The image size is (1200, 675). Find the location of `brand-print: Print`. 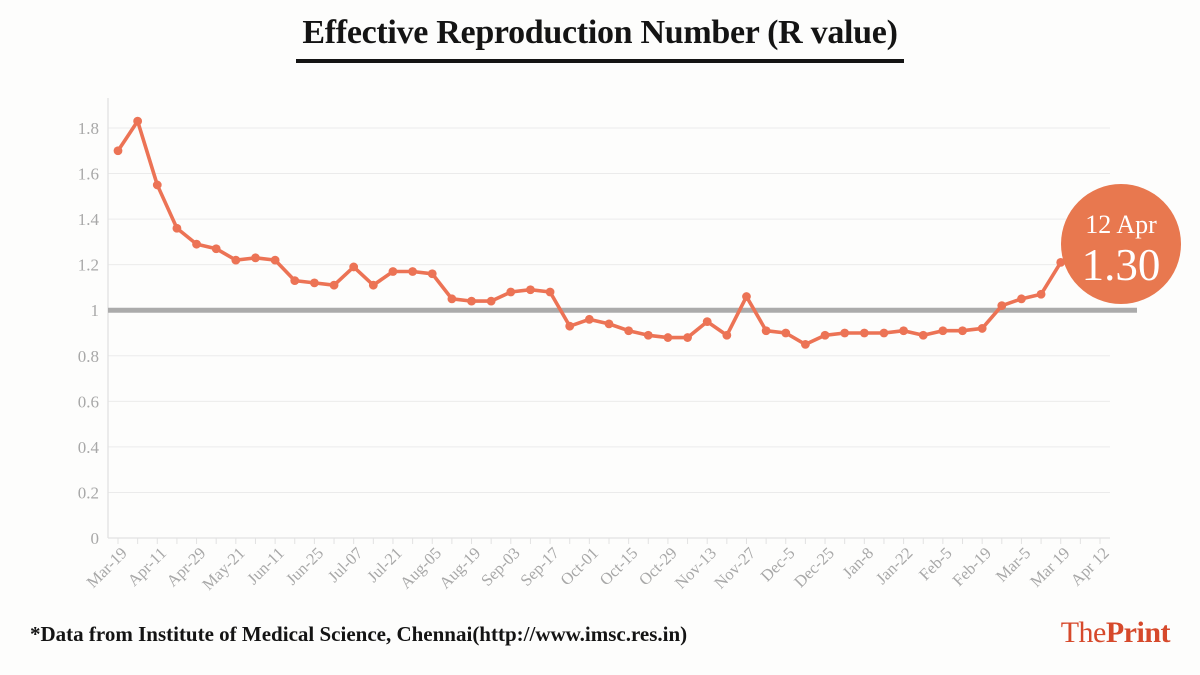

brand-print: Print is located at coordinates (1138, 632).